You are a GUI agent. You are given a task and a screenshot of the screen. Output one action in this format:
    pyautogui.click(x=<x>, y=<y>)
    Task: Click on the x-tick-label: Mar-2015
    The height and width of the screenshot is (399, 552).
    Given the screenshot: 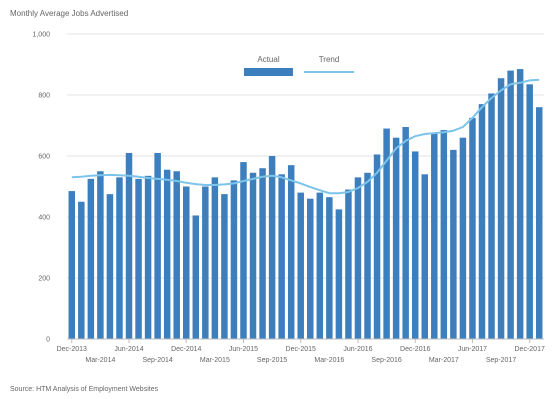 What is the action you would take?
    pyautogui.click(x=215, y=360)
    